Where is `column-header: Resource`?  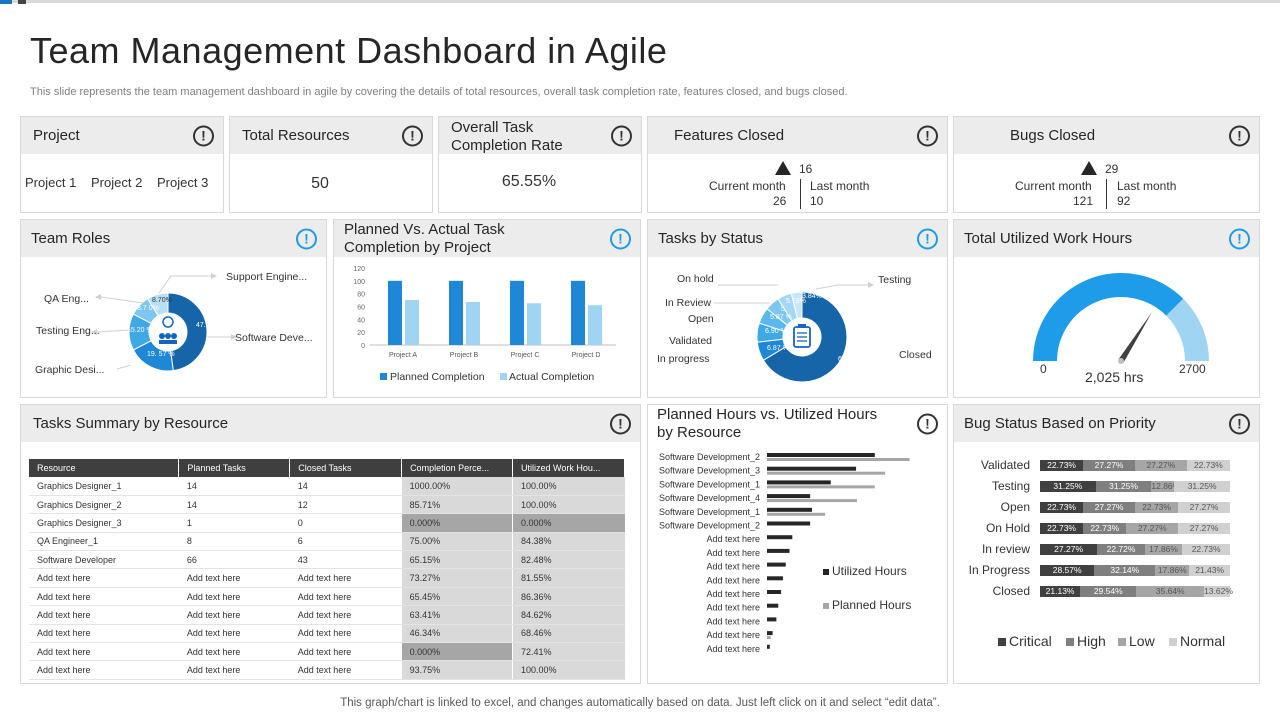
column-header: Resource is located at coordinates (104, 468).